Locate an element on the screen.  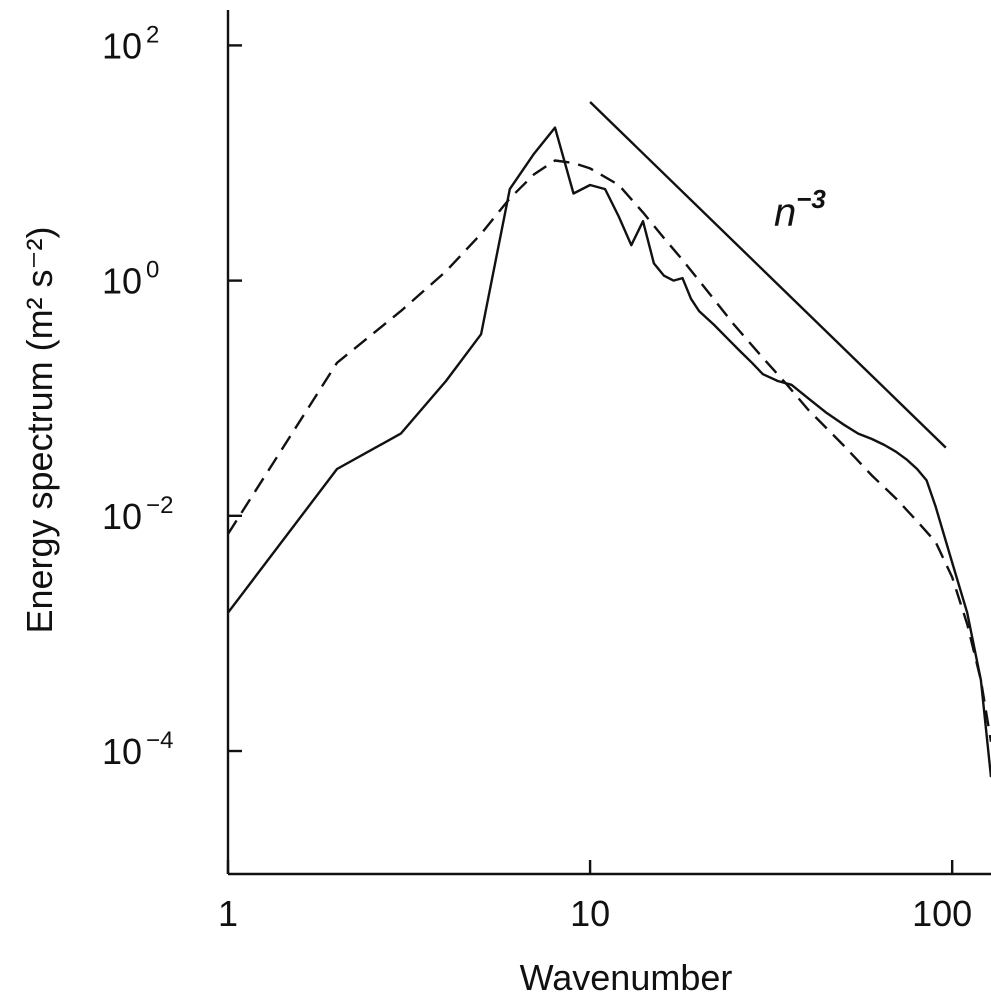
y-axis-label: Energy spectrum (m² s⁻²) is located at coordinates (39, 429).